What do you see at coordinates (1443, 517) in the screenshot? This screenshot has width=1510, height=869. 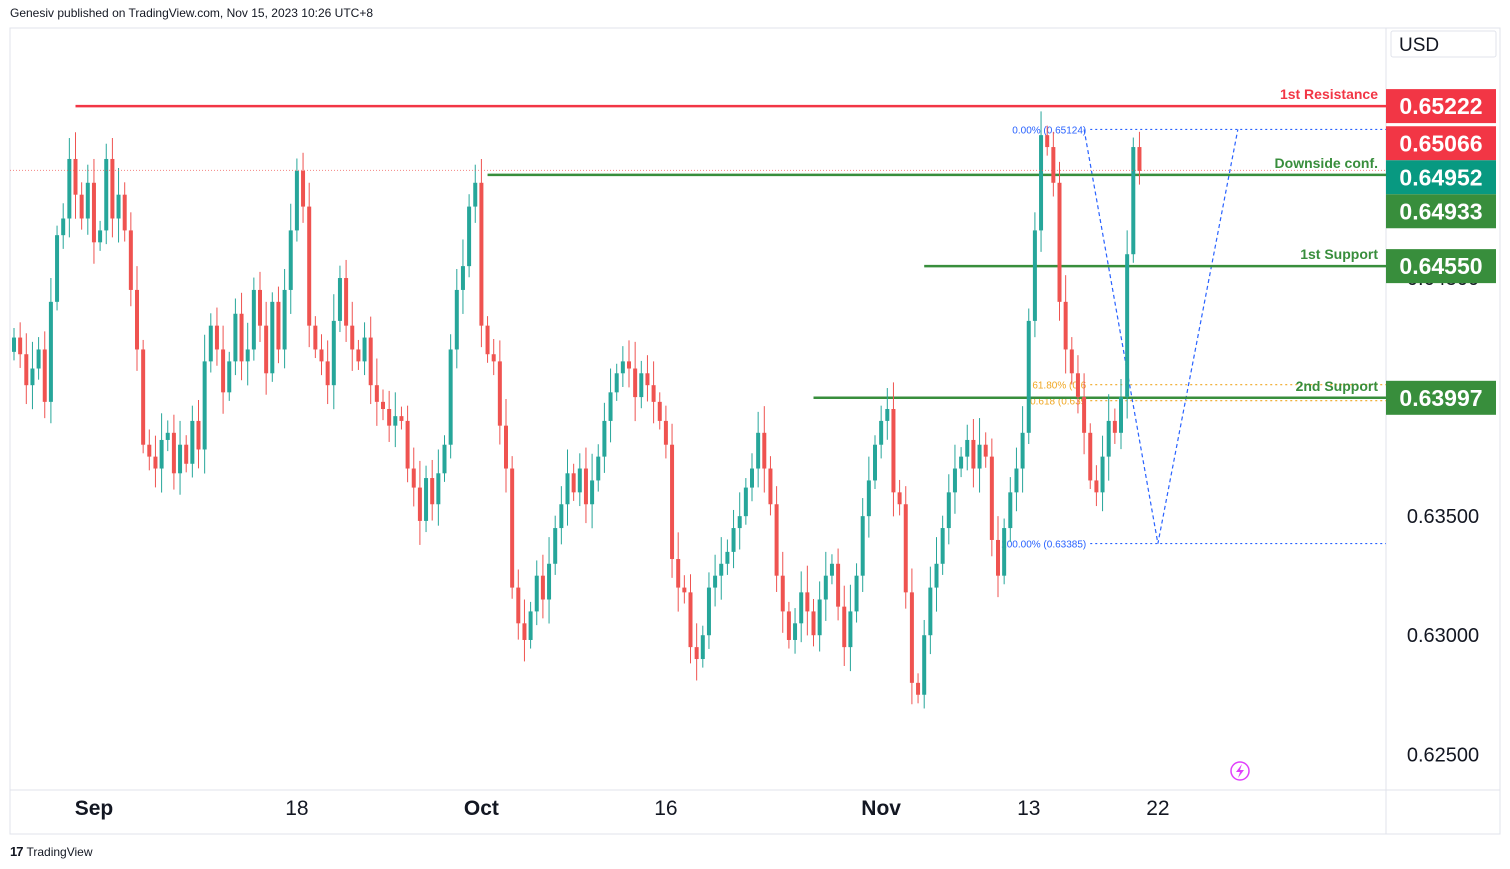 I see `price-tick-label: 0.63500` at bounding box center [1443, 517].